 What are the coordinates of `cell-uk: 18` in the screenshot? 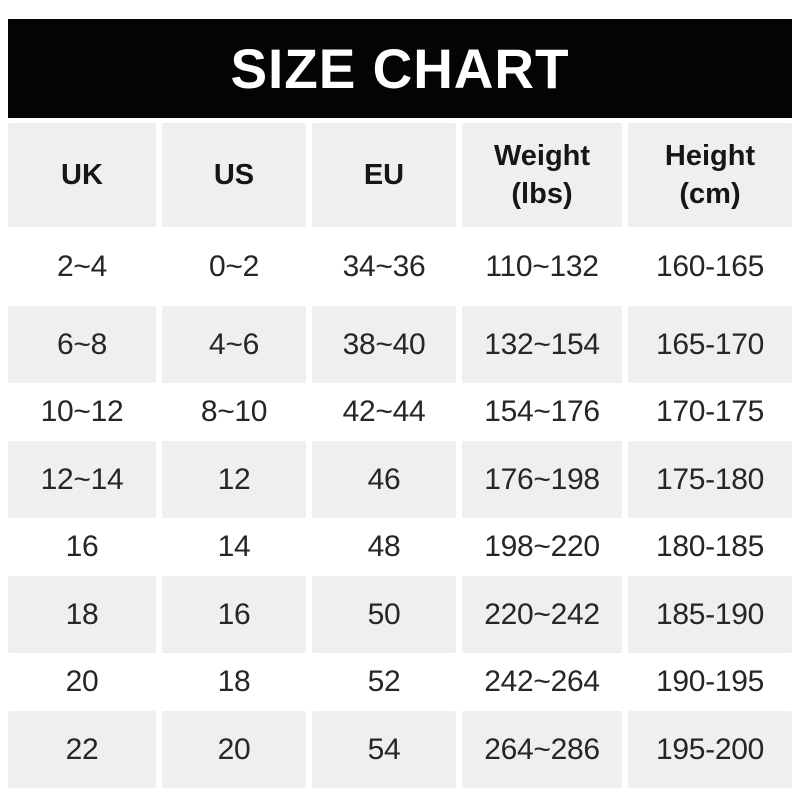 It's located at (82, 614).